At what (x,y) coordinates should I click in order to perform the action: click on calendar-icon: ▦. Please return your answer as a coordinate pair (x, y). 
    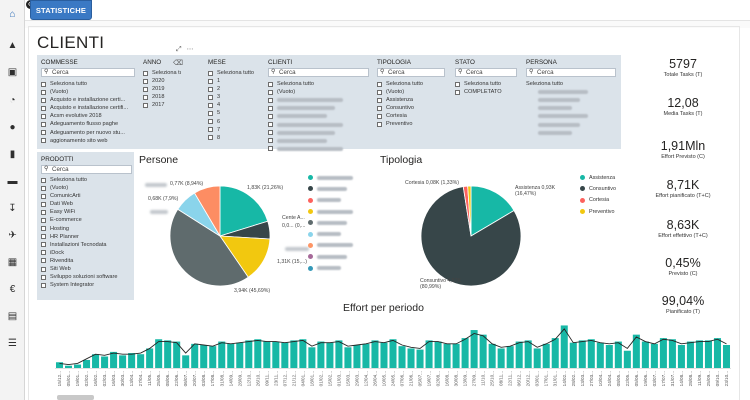
    Looking at the image, I should click on (12, 262).